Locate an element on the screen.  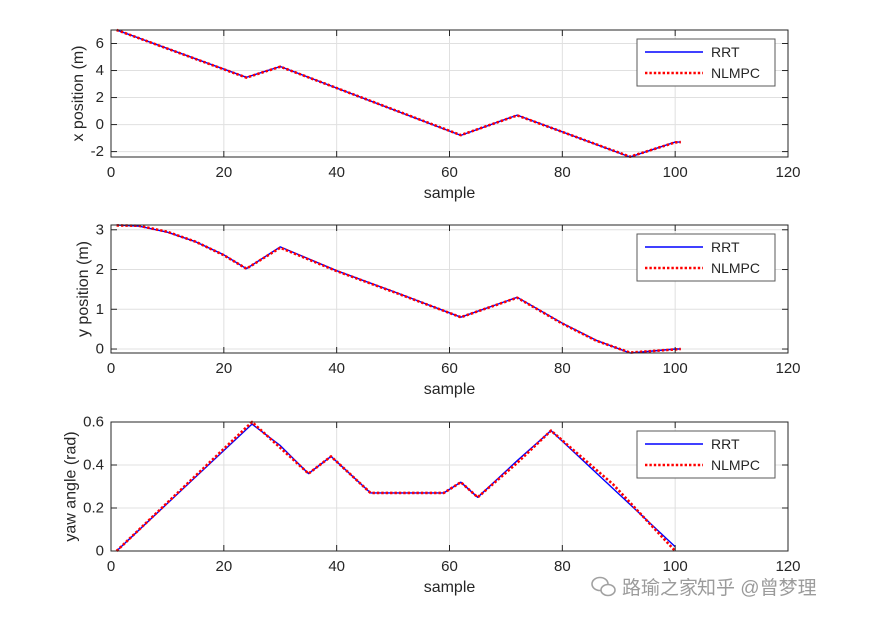
wechat-icon is located at coordinates (603, 586).